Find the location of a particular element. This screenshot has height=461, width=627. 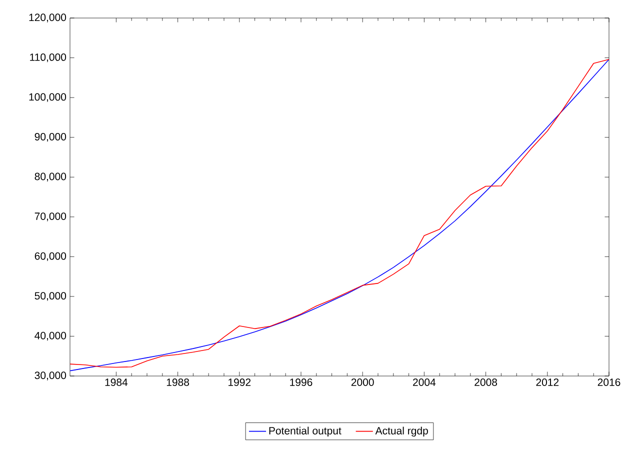

y-tick-label: 120,000 is located at coordinates (47, 18).